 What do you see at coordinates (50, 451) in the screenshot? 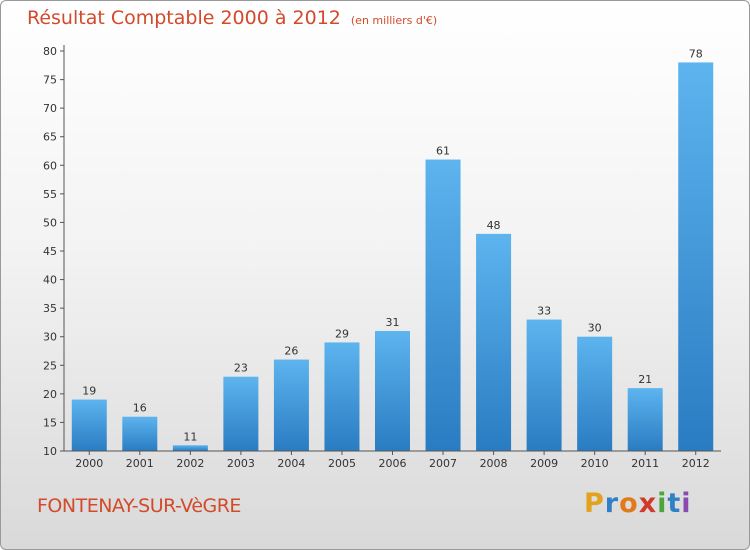
I see `y-tick-label: 10` at bounding box center [50, 451].